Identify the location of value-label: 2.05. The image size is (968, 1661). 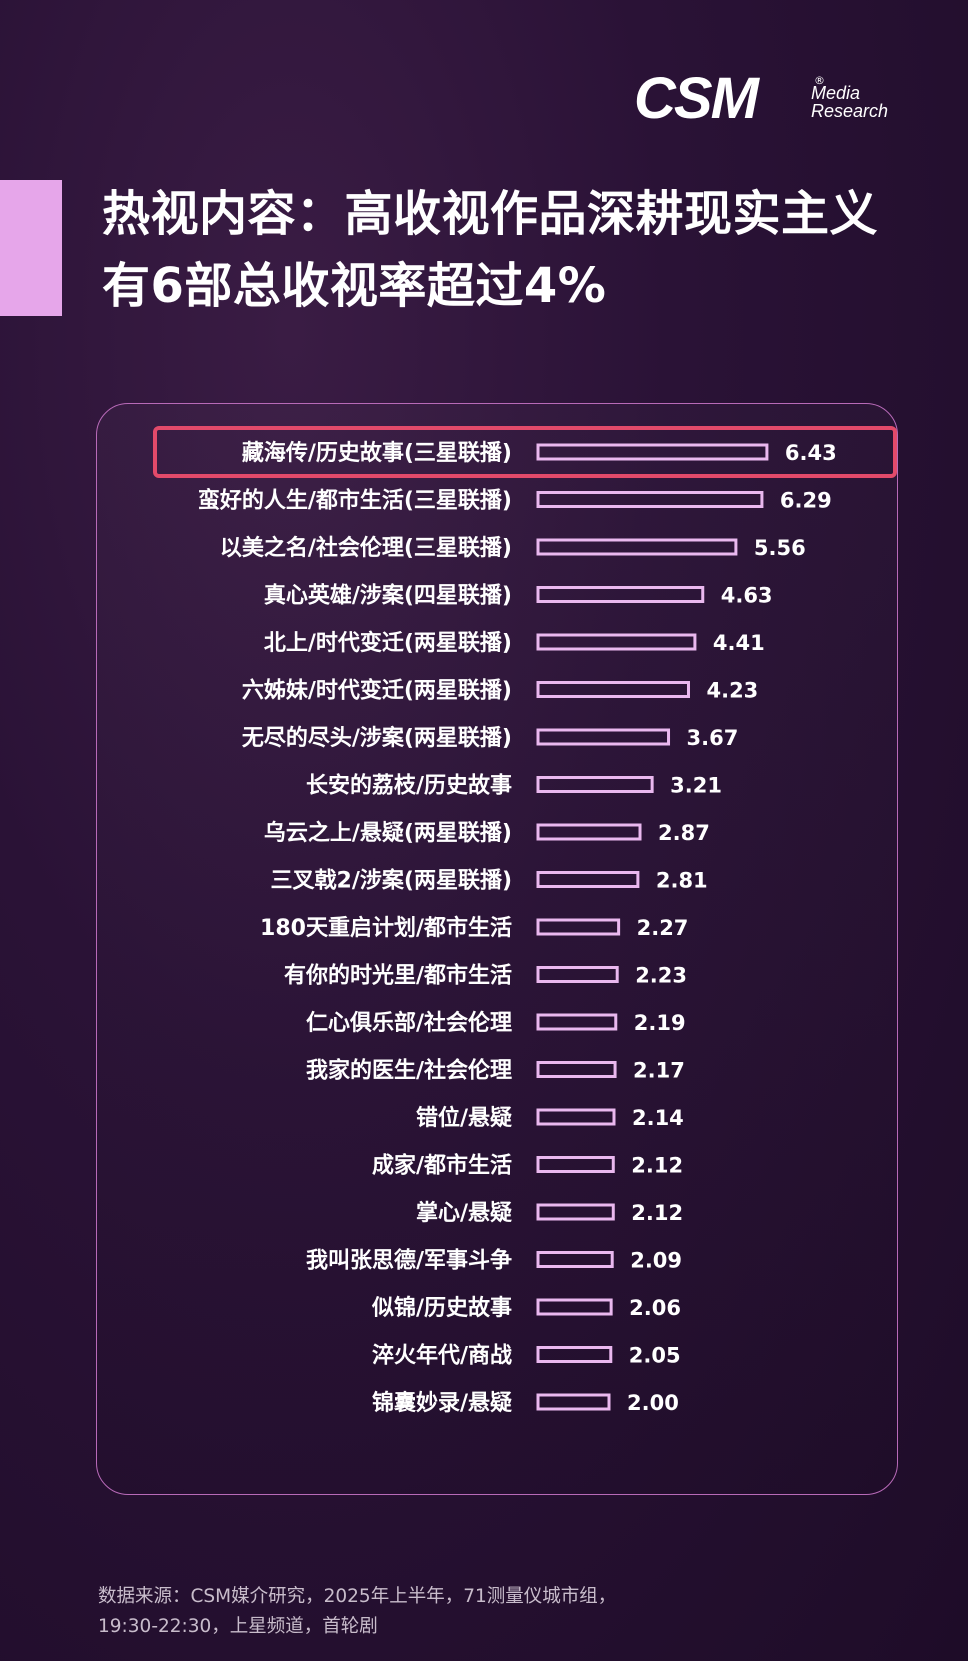
(655, 1356).